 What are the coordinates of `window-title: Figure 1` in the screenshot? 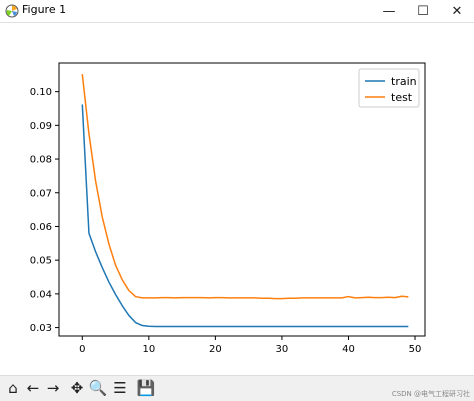 It's located at (44, 9).